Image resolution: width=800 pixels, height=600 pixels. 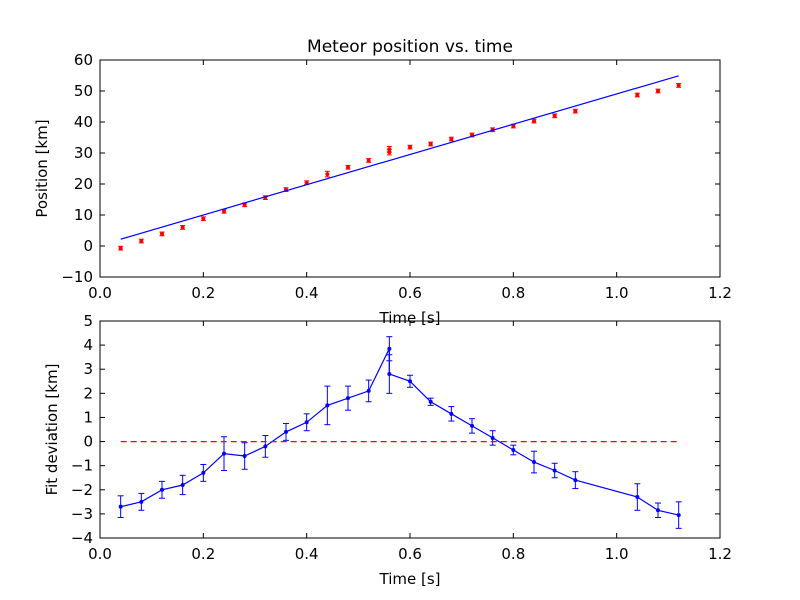 What do you see at coordinates (82, 490) in the screenshot?
I see `y-tick-label: −2` at bounding box center [82, 490].